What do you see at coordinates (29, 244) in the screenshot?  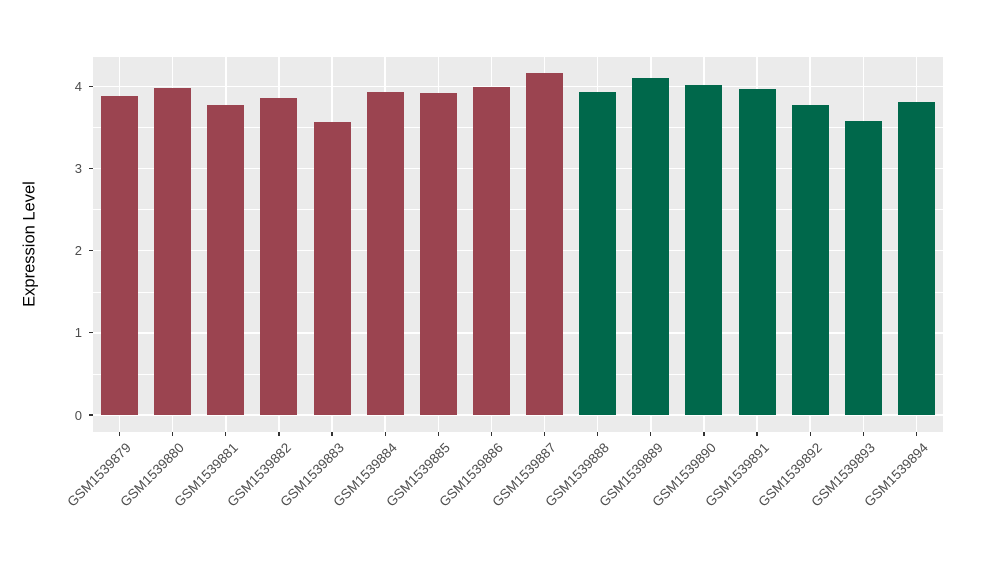 I see `y-axis-title: Expression Level` at bounding box center [29, 244].